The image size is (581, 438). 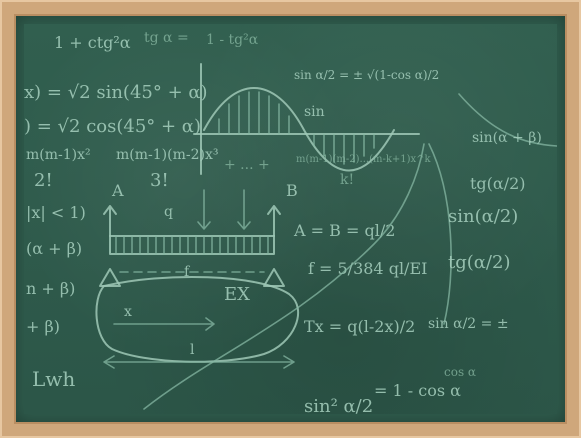 I want to click on reaction-arrow-left, so click(x=110, y=221).